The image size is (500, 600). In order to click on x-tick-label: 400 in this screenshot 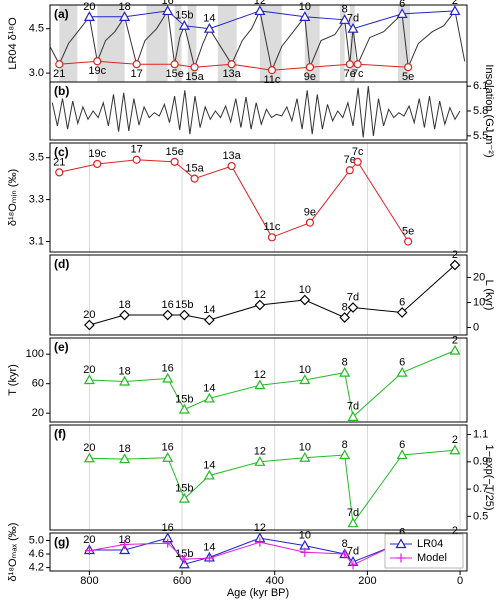, I will do `click(275, 581)`.